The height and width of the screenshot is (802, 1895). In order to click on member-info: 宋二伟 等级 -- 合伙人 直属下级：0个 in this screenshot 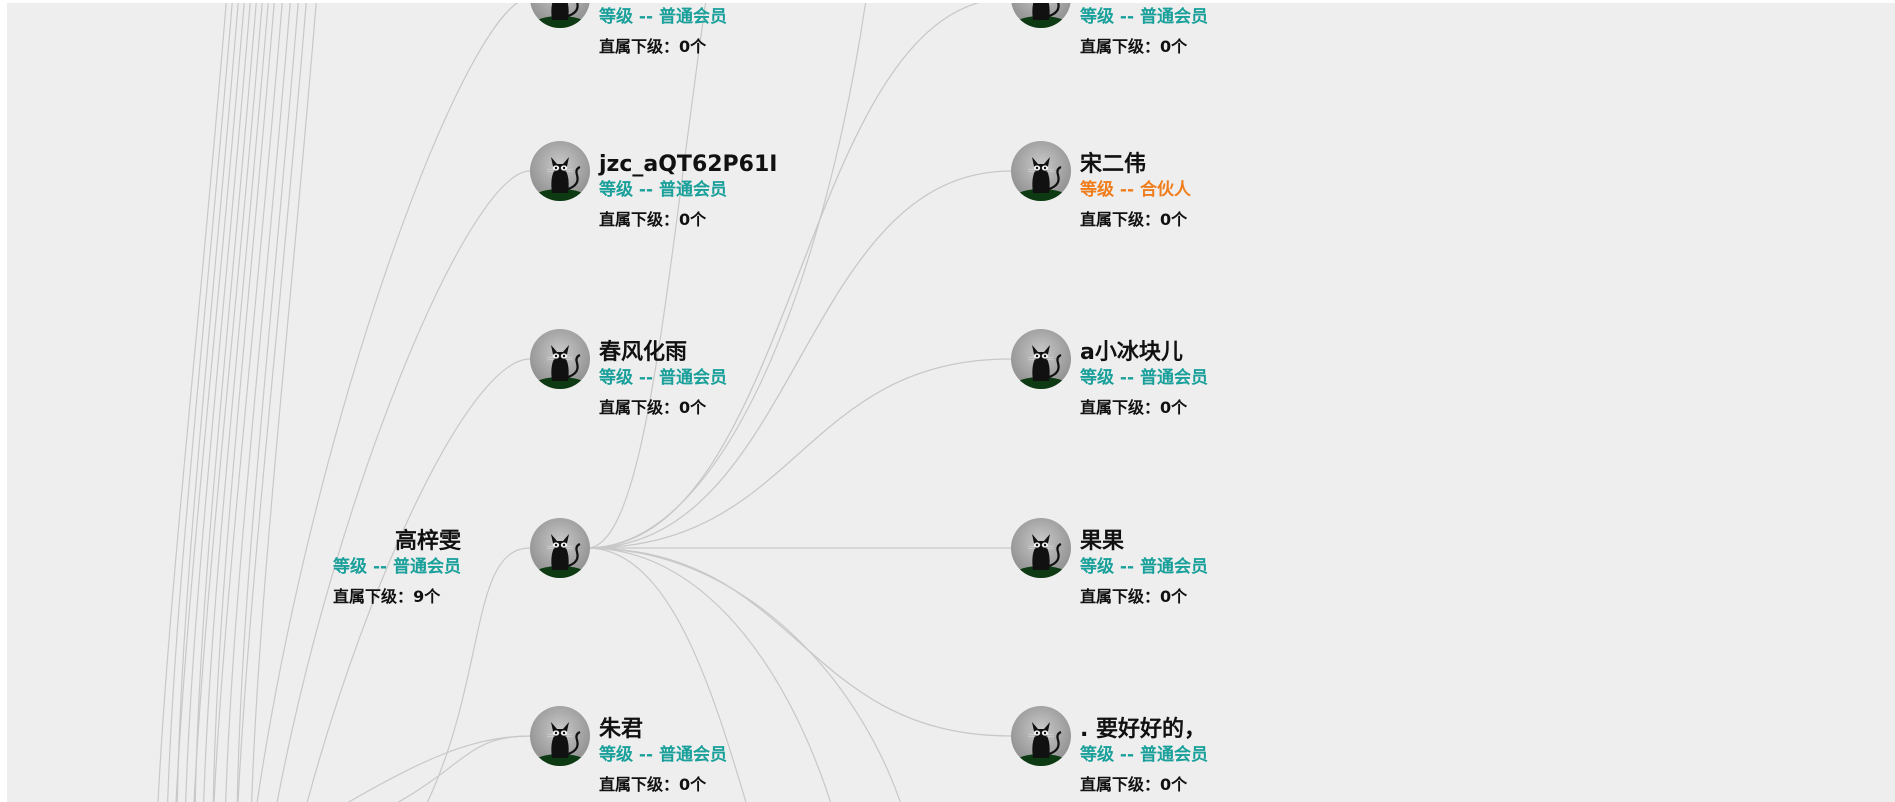, I will do `click(1135, 192)`.